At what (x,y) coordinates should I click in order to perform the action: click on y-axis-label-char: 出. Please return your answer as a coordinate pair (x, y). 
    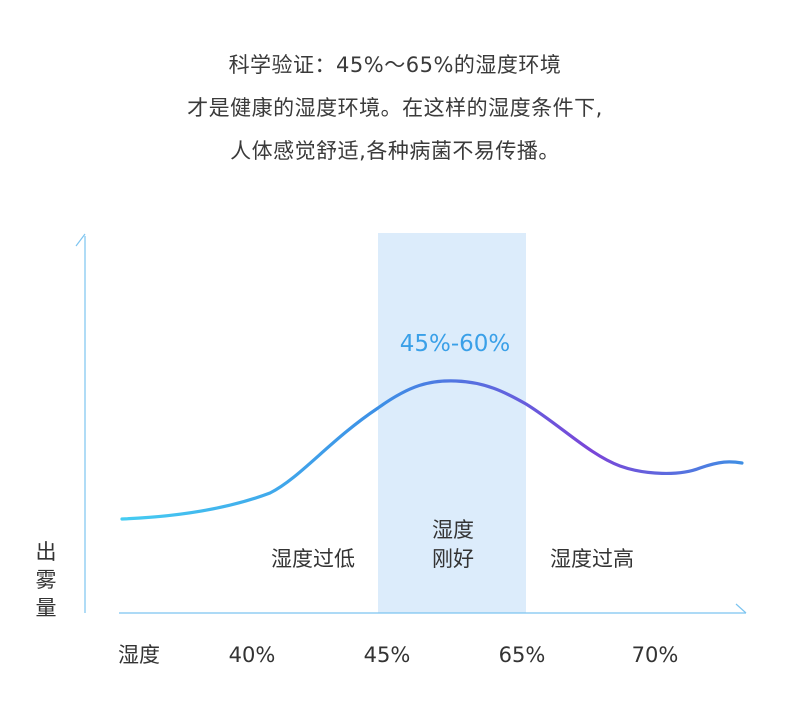
    Looking at the image, I should click on (46, 552).